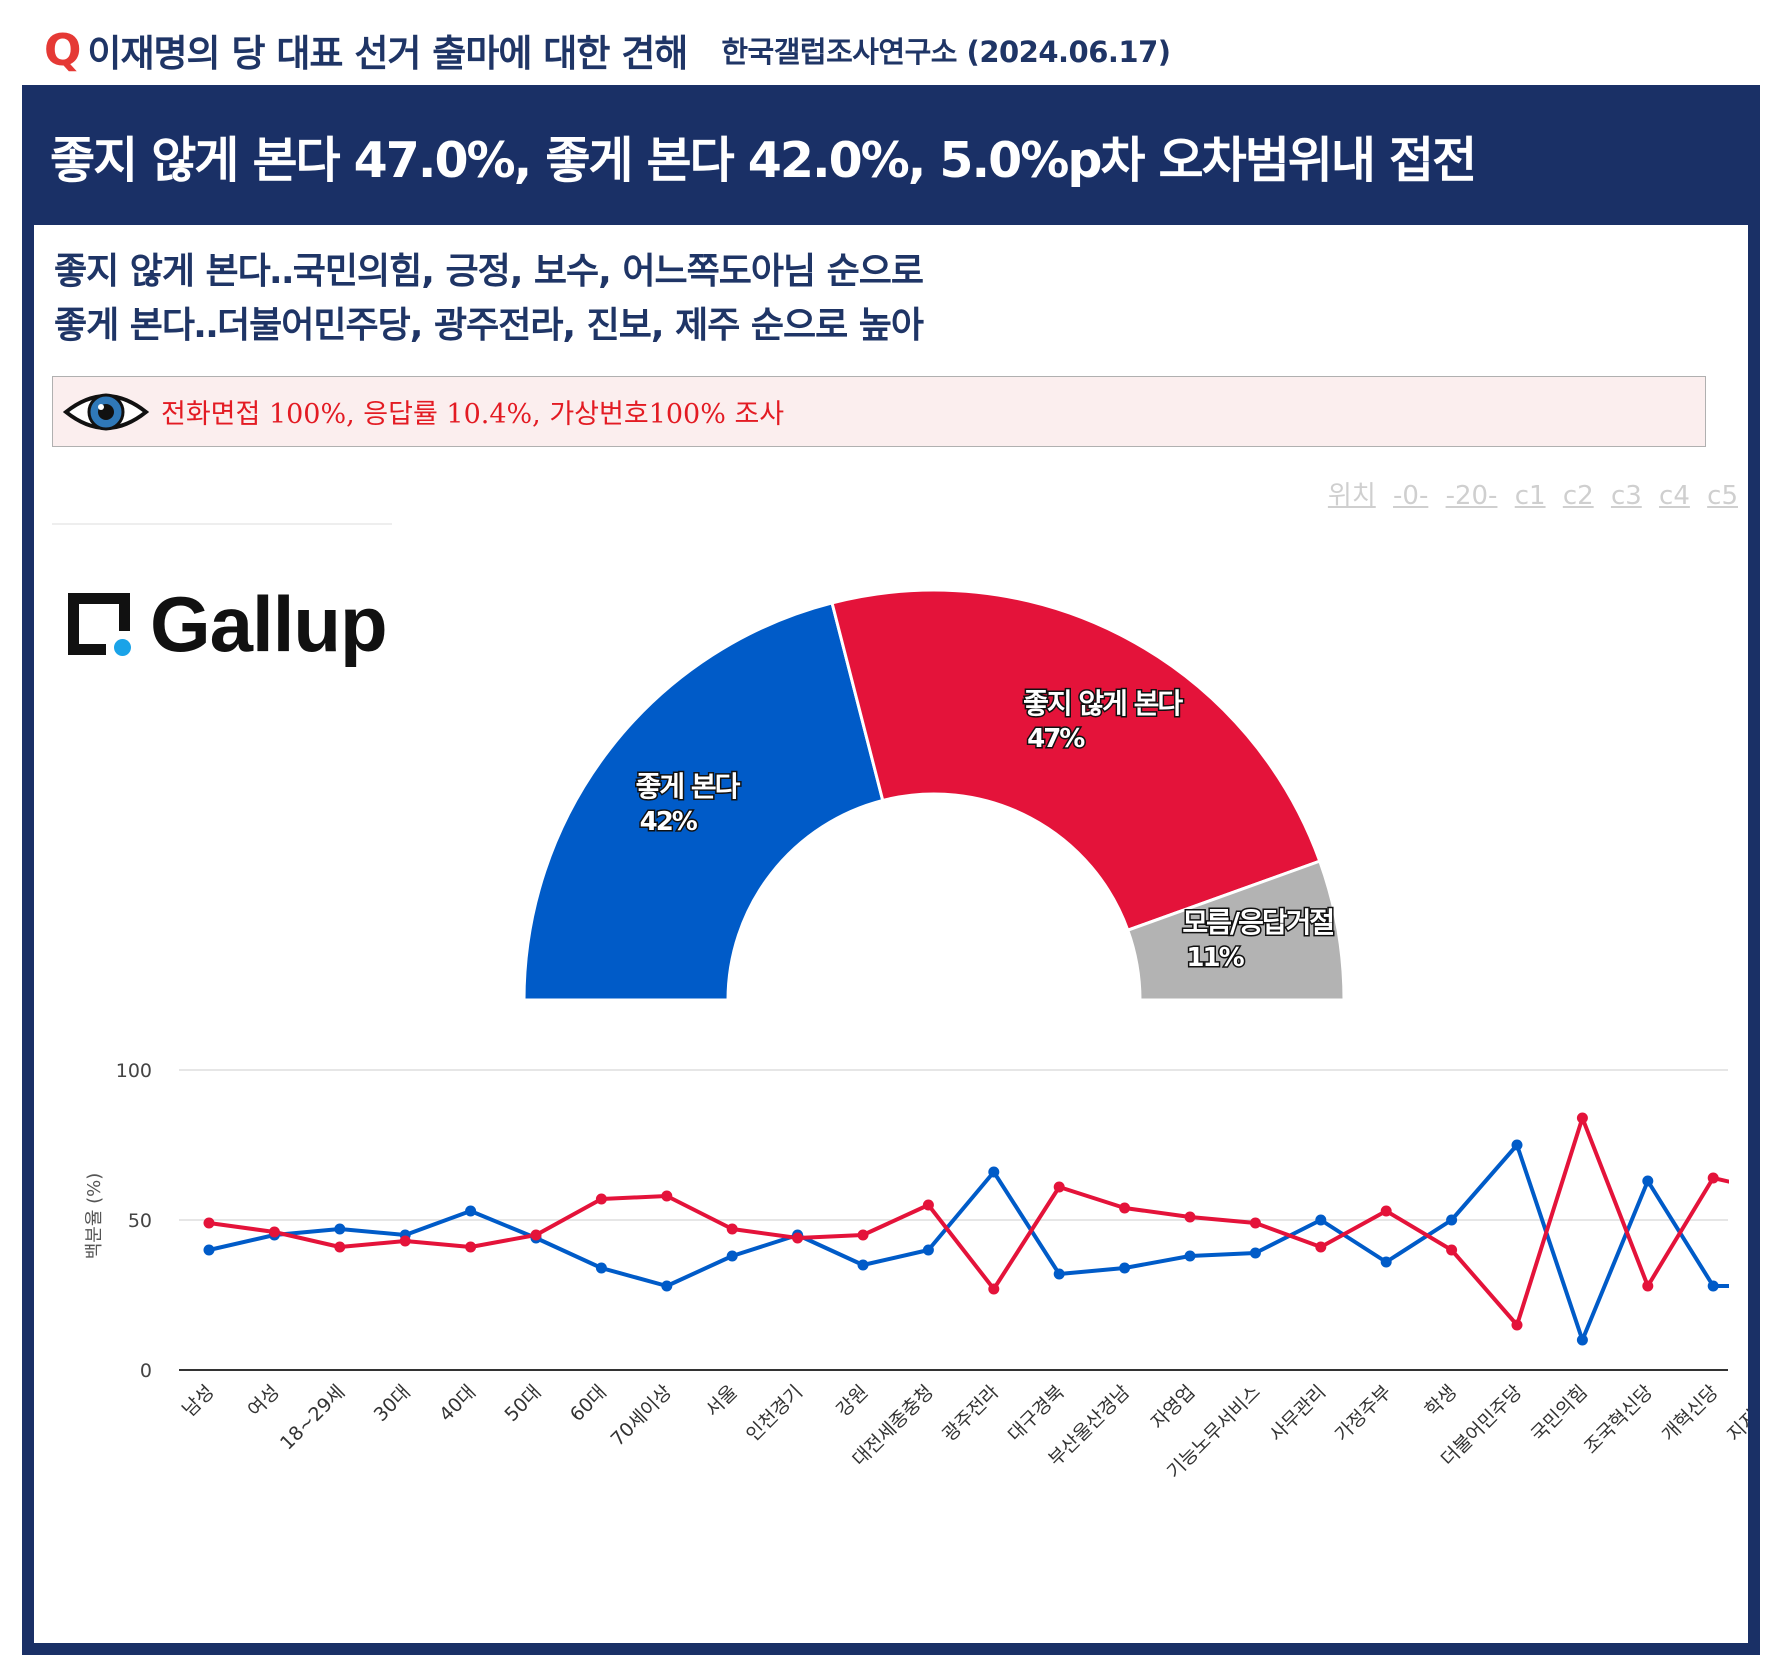  I want to click on main-question: 이재명의 당 대표 선거 출마에 대한 견해, so click(387, 53).